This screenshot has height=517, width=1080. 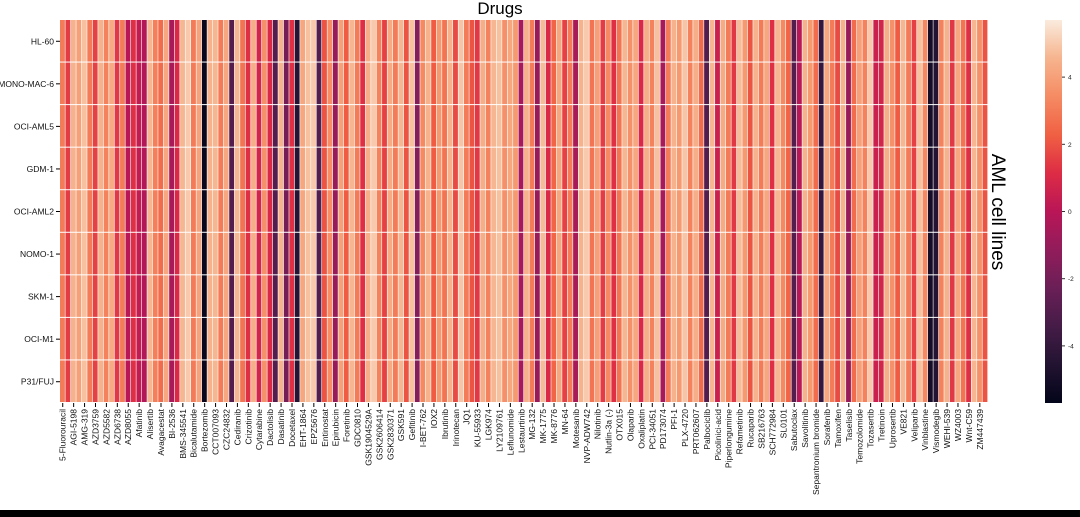 I want to click on column-label: Uprosertib, so click(x=892, y=428).